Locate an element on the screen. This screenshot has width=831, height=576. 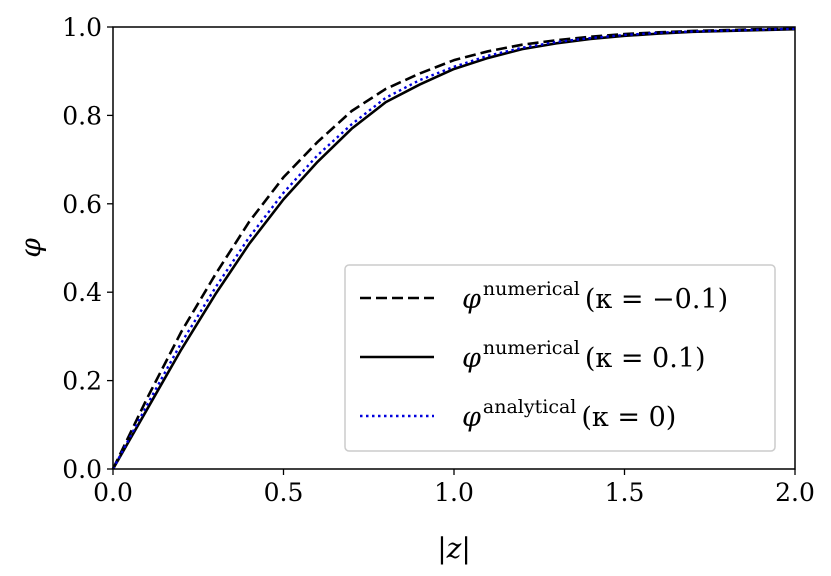
x-tick-label: 0.5 is located at coordinates (284, 492).